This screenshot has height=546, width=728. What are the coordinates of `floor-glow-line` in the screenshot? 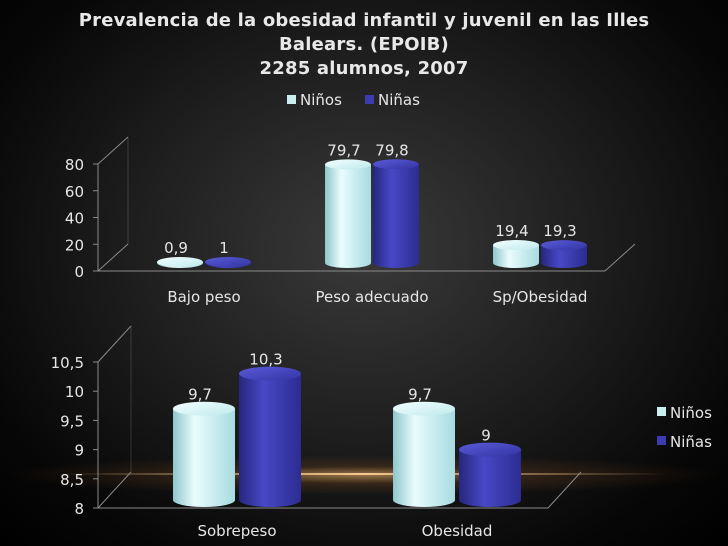 It's located at (364, 474).